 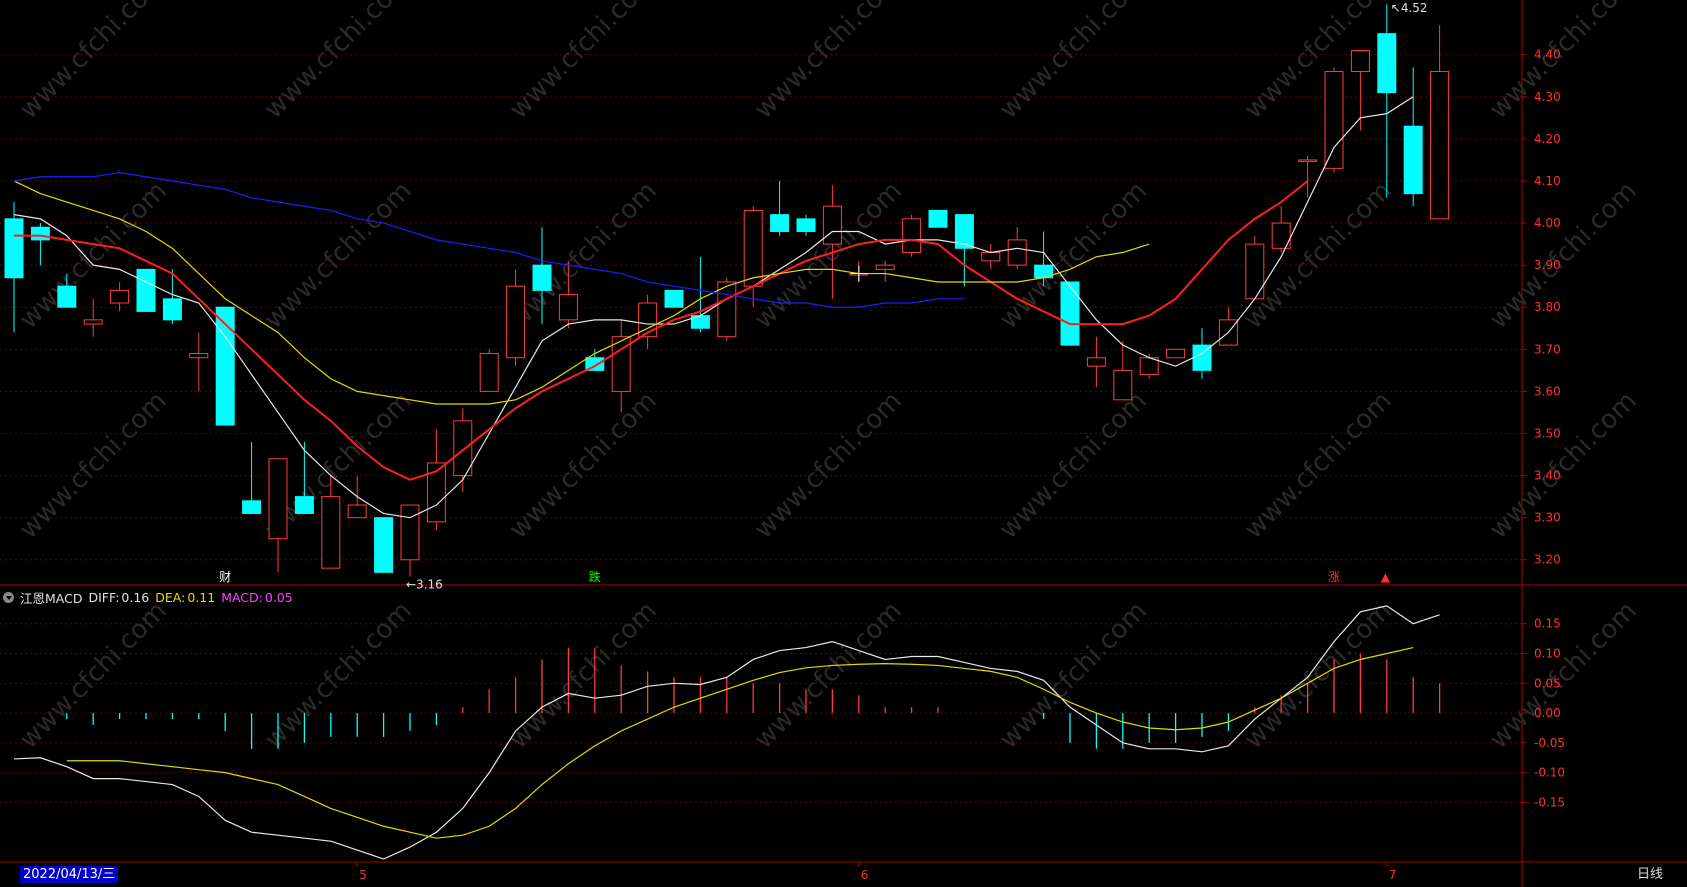 What do you see at coordinates (1547, 518) in the screenshot?
I see `y-tick-label: 3.30` at bounding box center [1547, 518].